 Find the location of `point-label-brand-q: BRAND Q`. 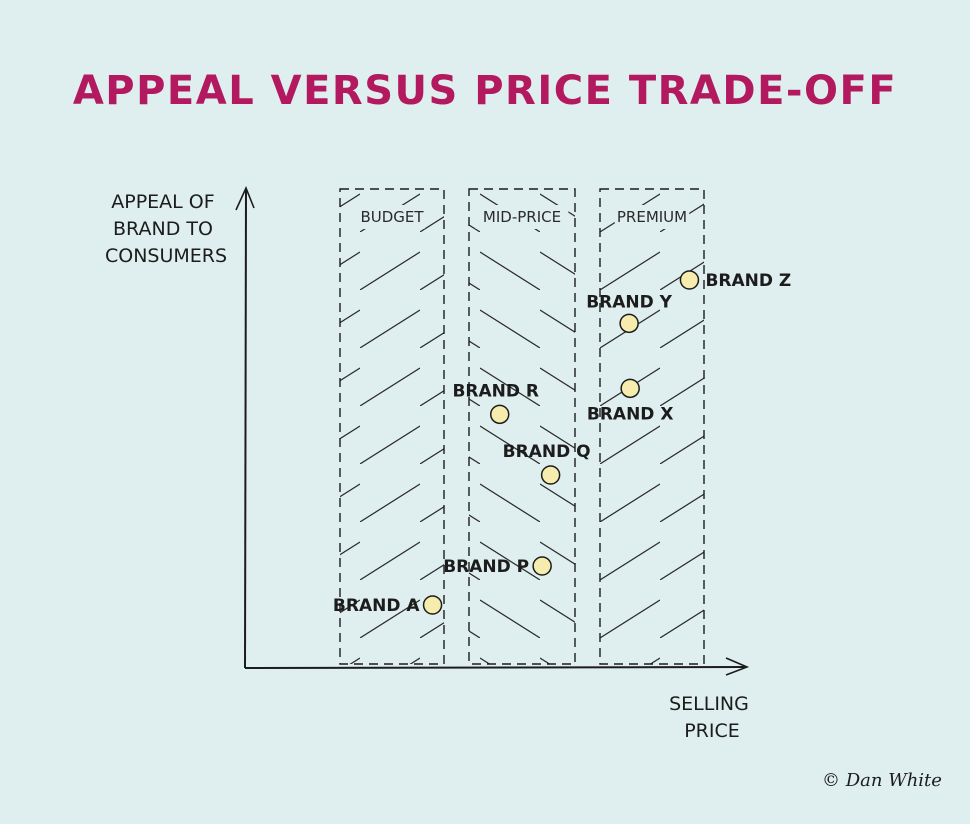

point-label-brand-q: BRAND Q is located at coordinates (547, 452).